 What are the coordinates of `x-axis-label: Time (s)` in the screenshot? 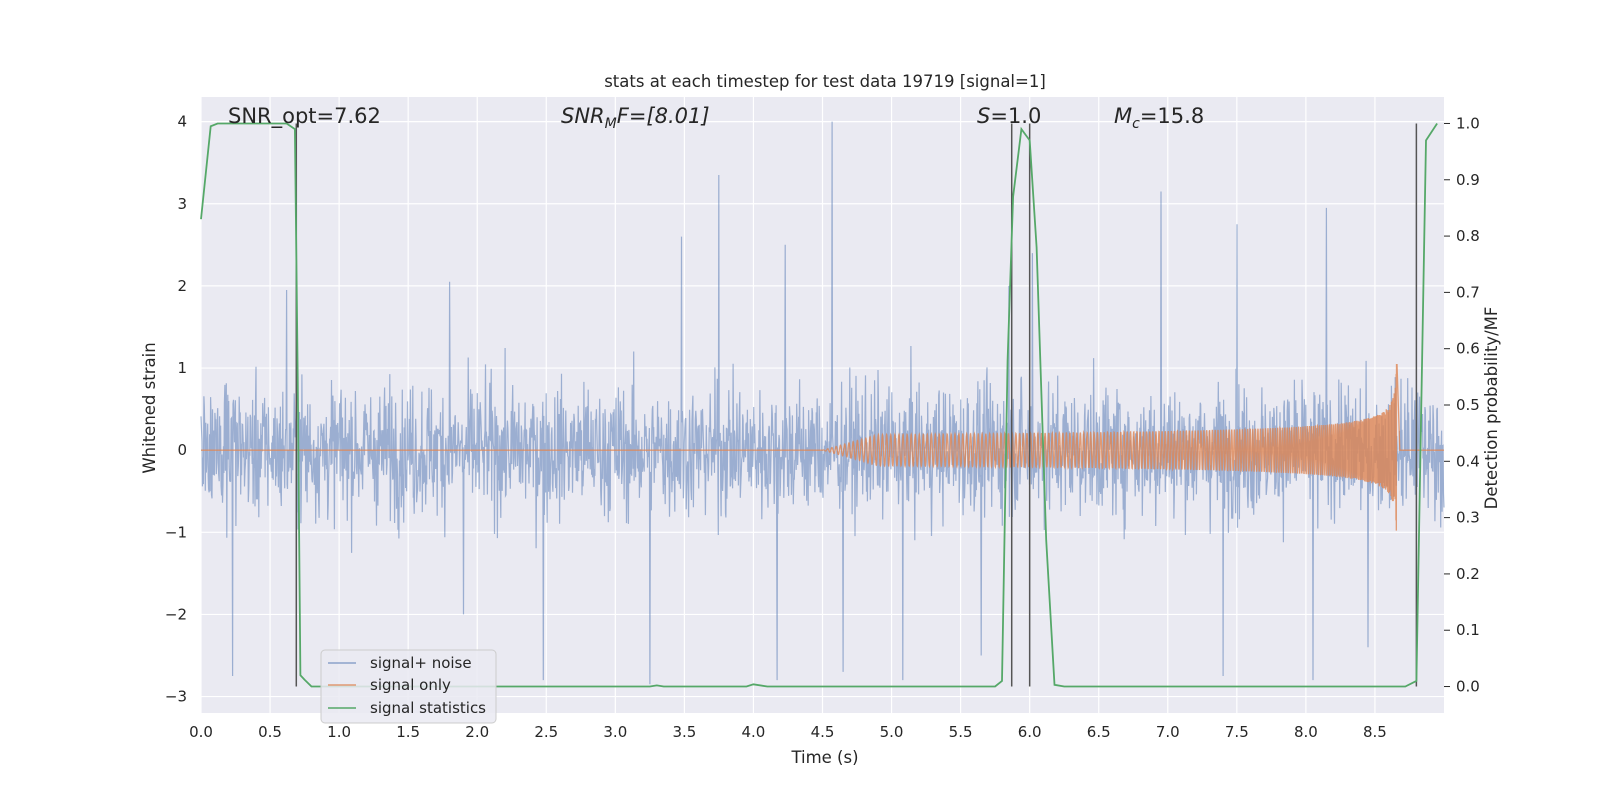 It's located at (824, 757).